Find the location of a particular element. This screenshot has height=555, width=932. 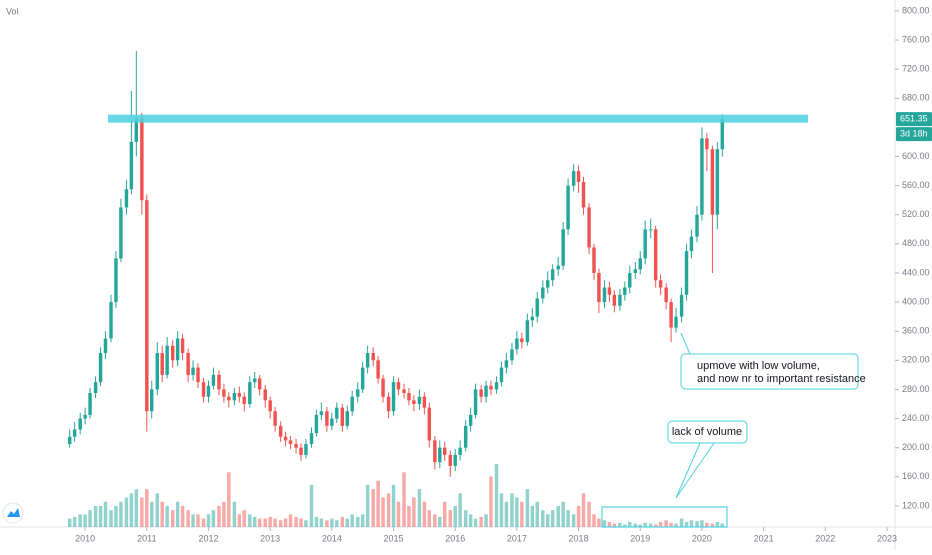

callout-text: lack of volume is located at coordinates (707, 432).